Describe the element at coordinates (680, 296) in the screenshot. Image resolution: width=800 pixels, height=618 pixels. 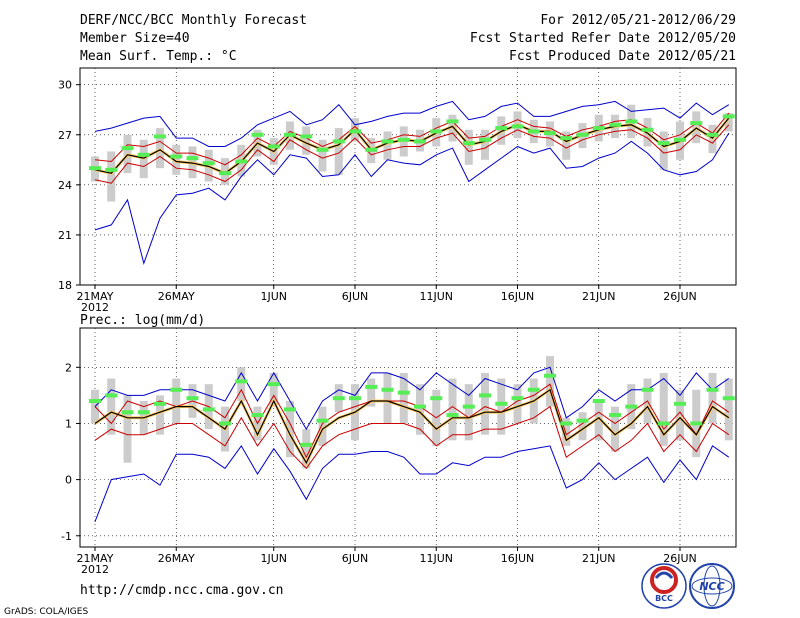
I see `temp-xtick-label: 26JUN` at that location.